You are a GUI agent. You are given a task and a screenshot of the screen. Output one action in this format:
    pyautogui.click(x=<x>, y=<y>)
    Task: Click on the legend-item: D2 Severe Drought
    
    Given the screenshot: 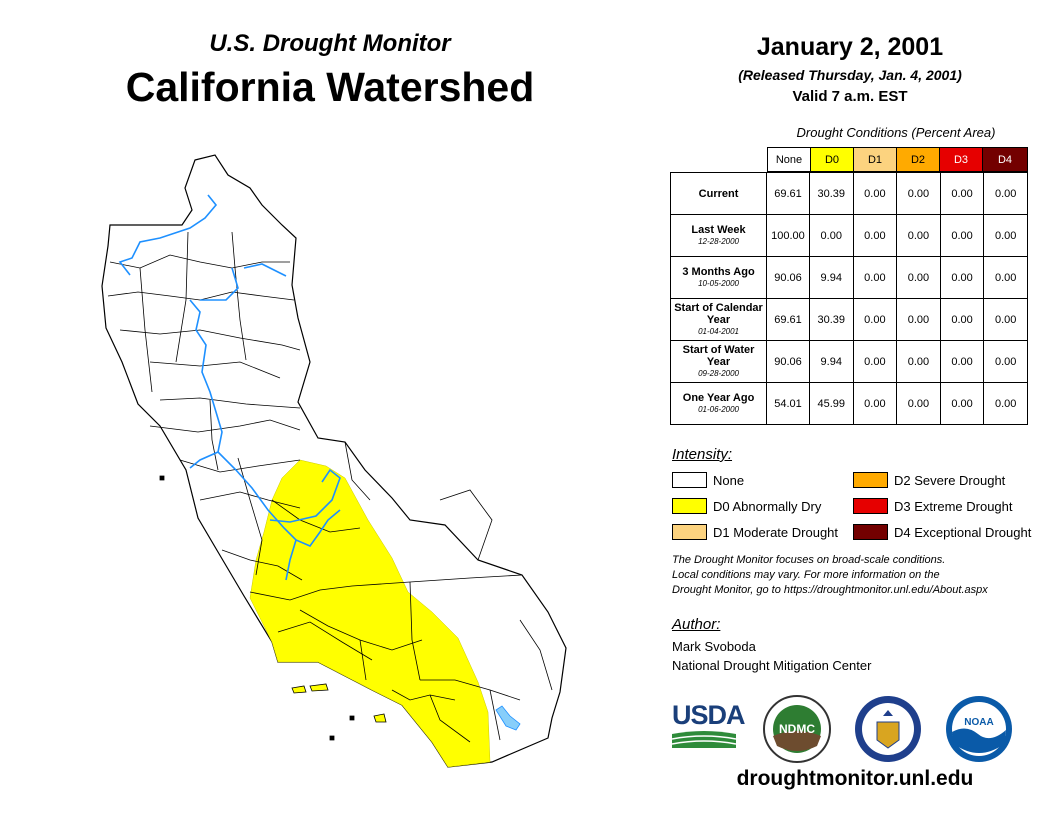 What is the action you would take?
    pyautogui.click(x=942, y=480)
    